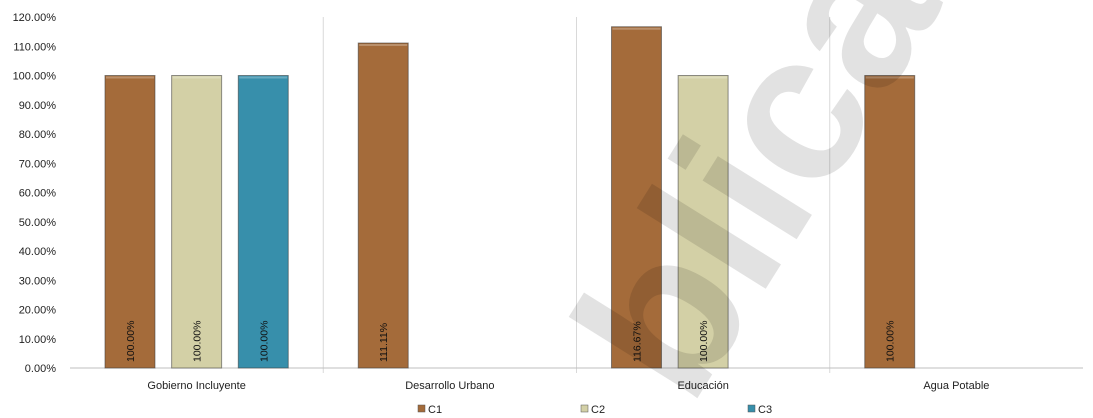  Describe the element at coordinates (34, 47) in the screenshot. I see `y-tick-label: 110.00%` at that location.